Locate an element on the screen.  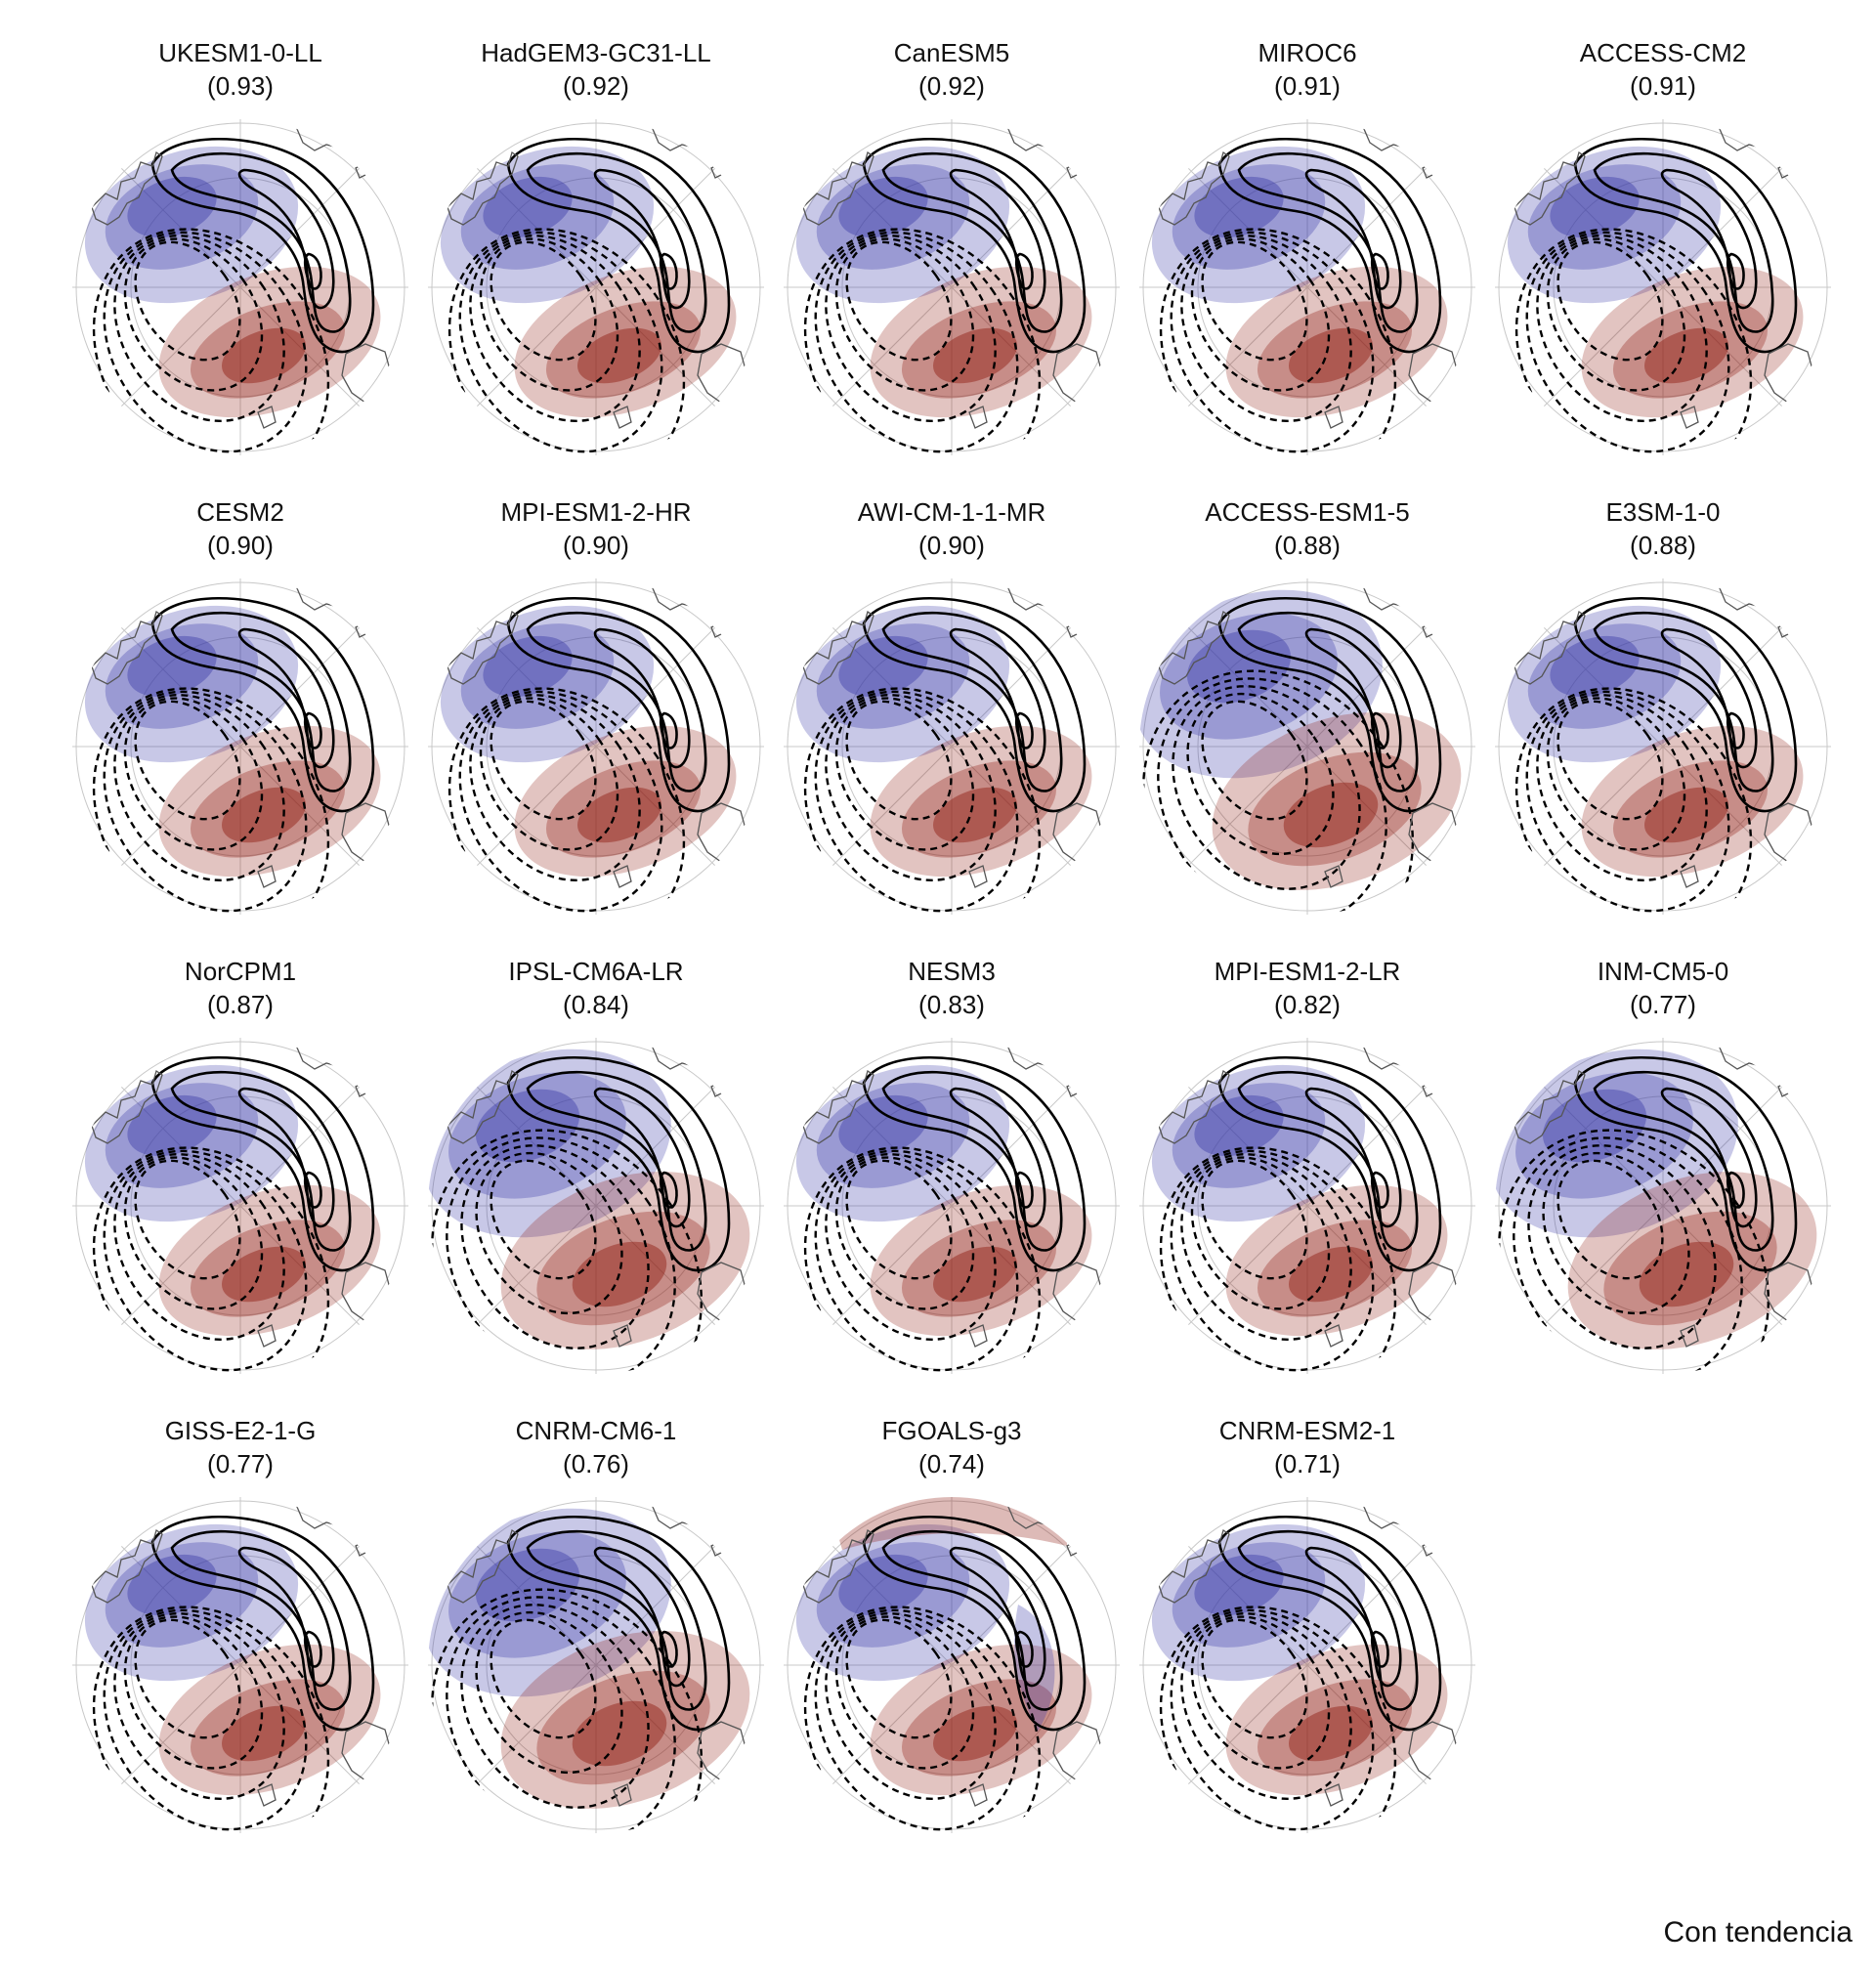
model-name: MPI-ESM1-2-HR is located at coordinates (596, 512).